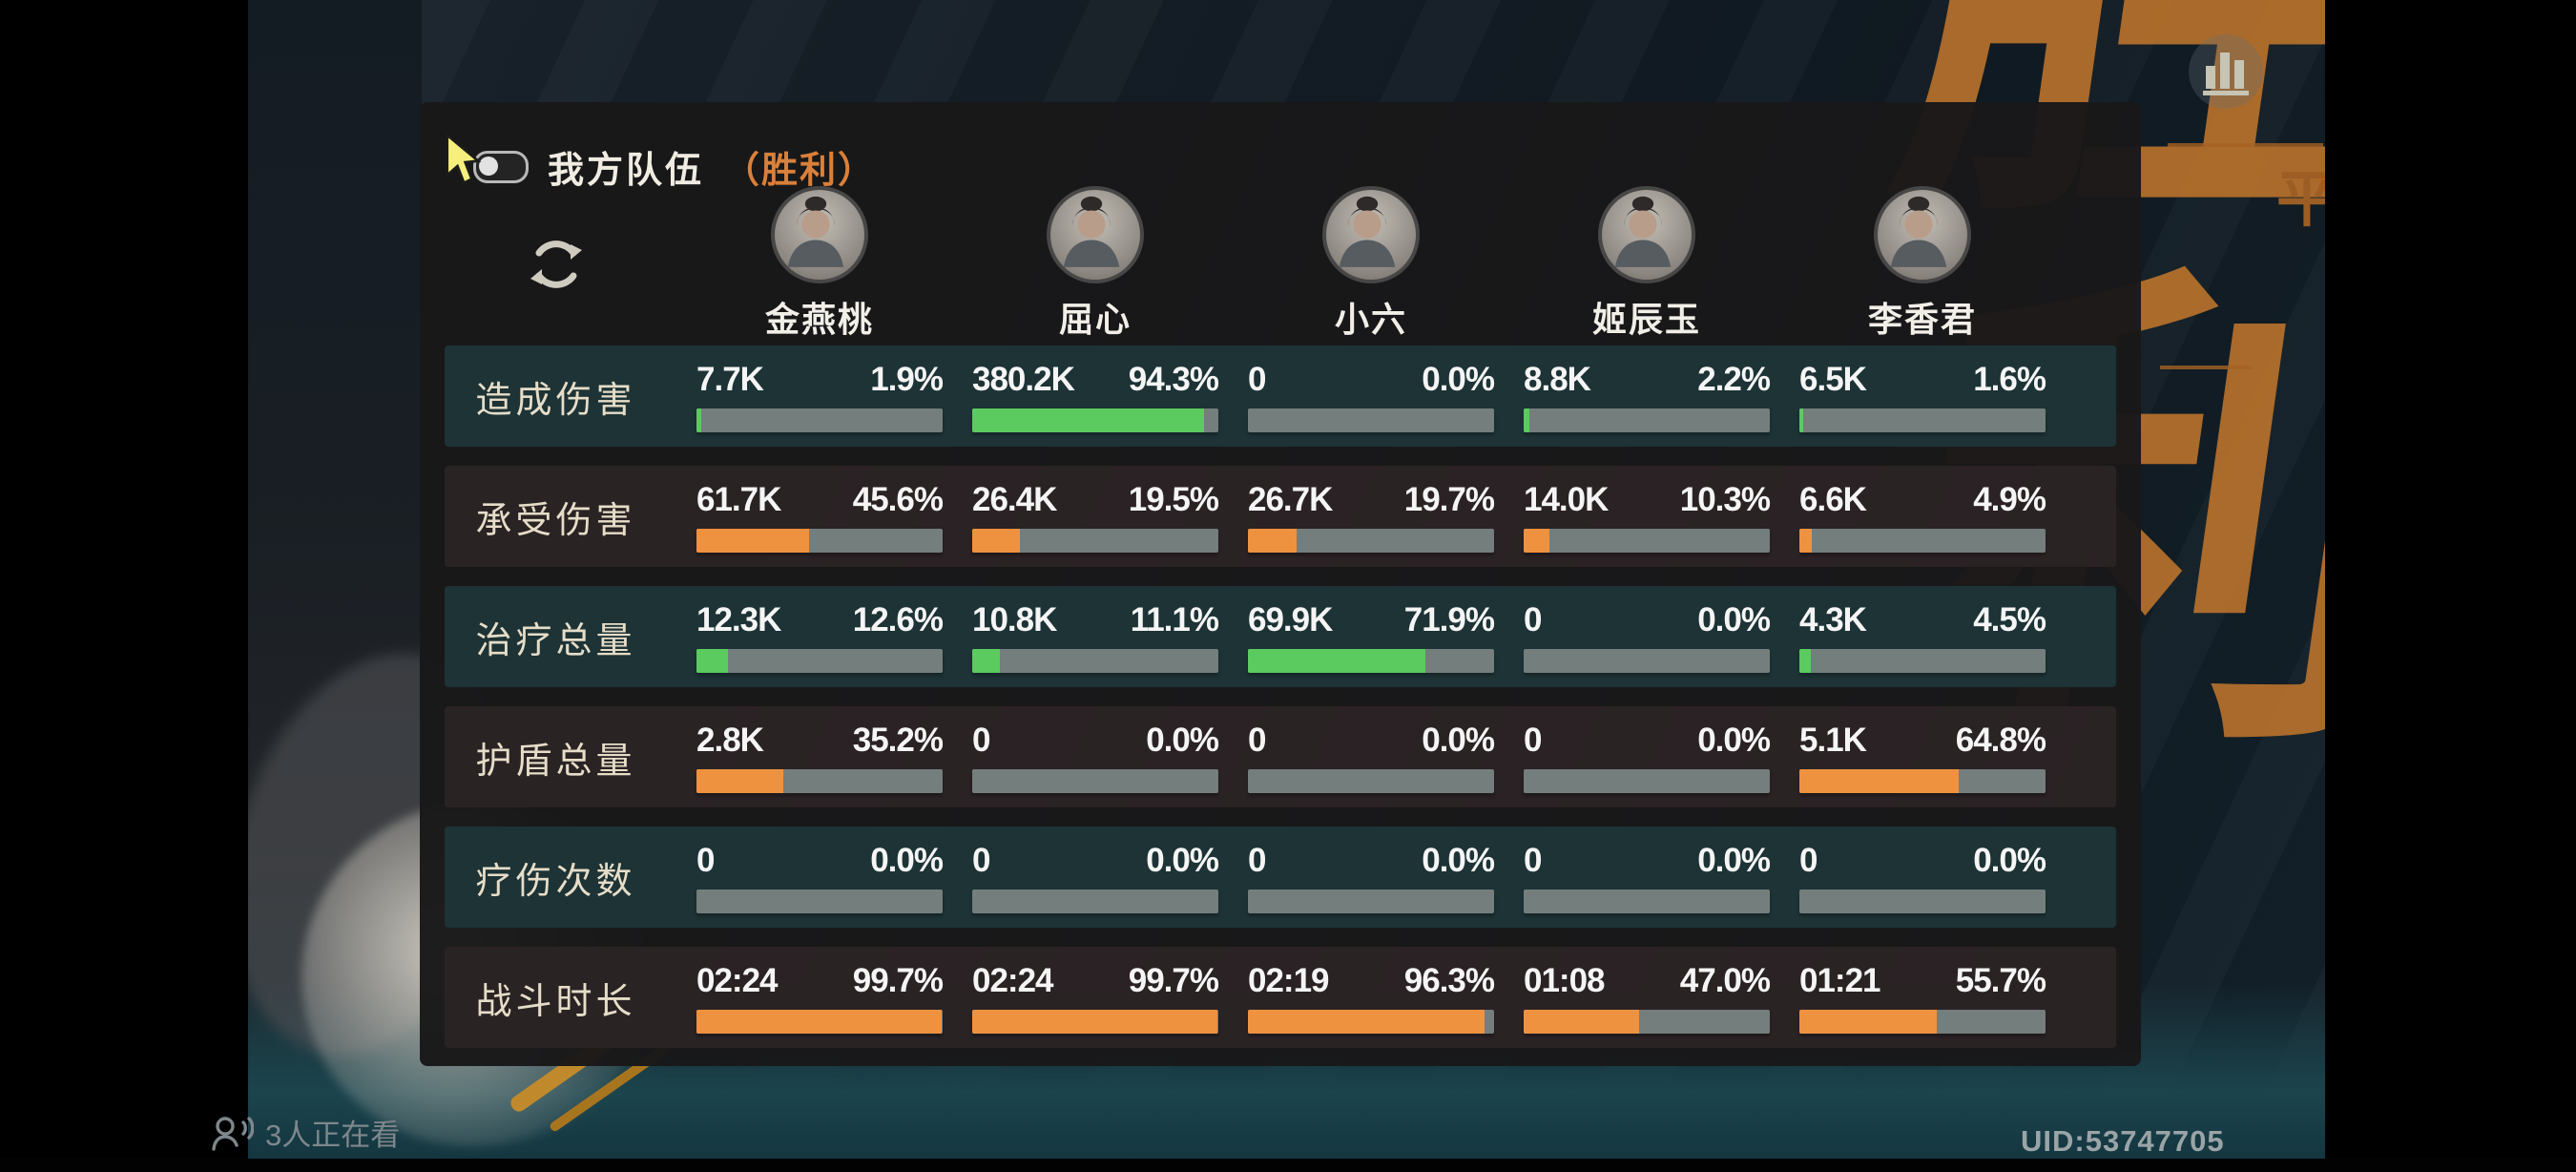 The image size is (2576, 1172). Describe the element at coordinates (501, 166) in the screenshot. I see `team-toggle-switch` at that location.